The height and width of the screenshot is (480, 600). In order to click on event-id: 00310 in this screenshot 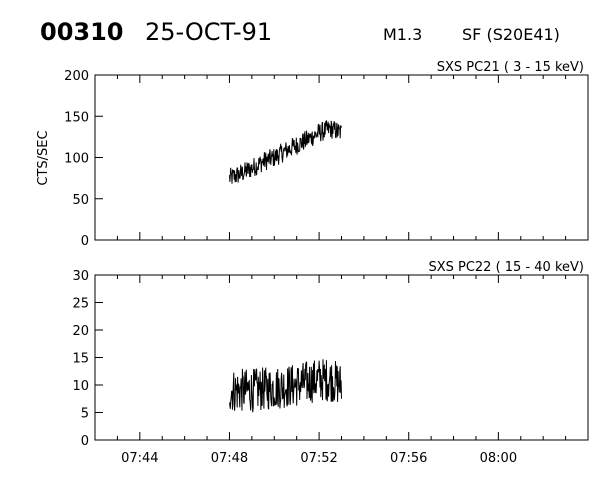, I will do `click(82, 32)`.